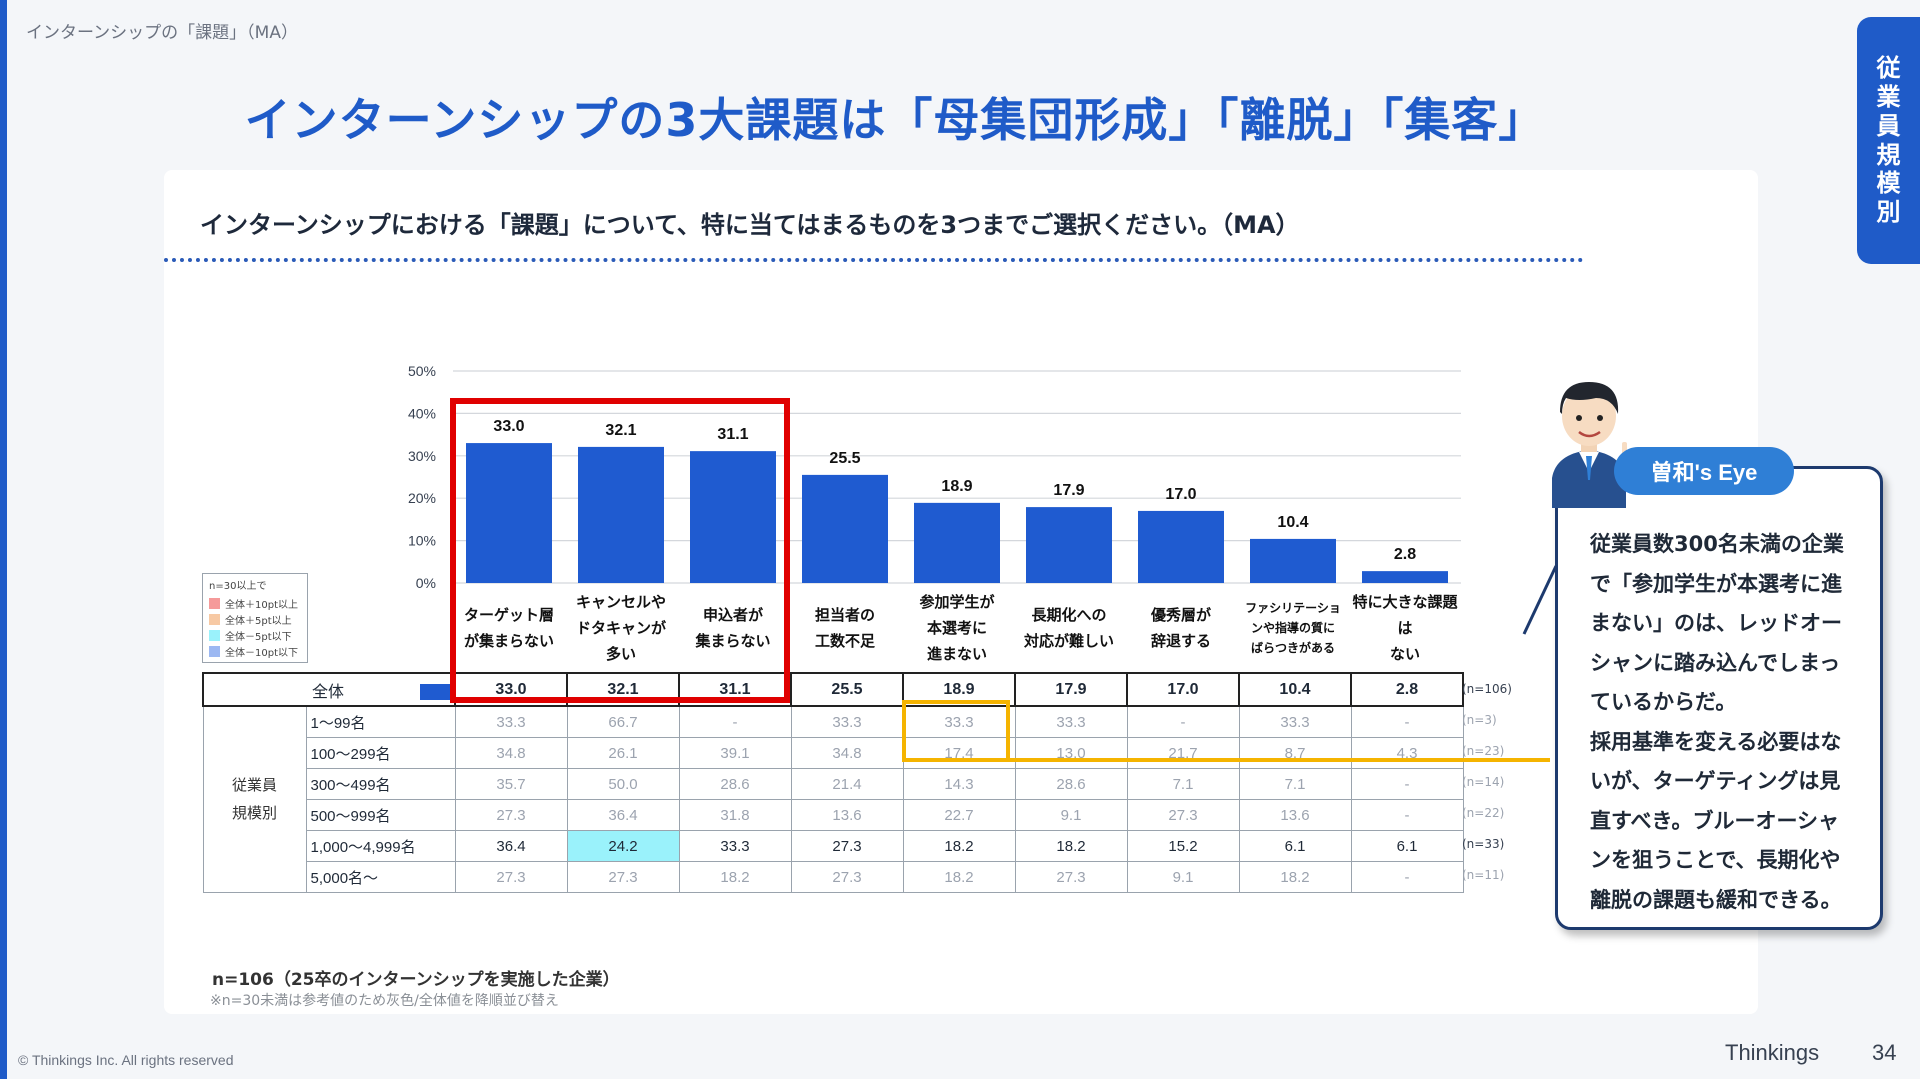  I want to click on data-label: 25.5, so click(844, 458).